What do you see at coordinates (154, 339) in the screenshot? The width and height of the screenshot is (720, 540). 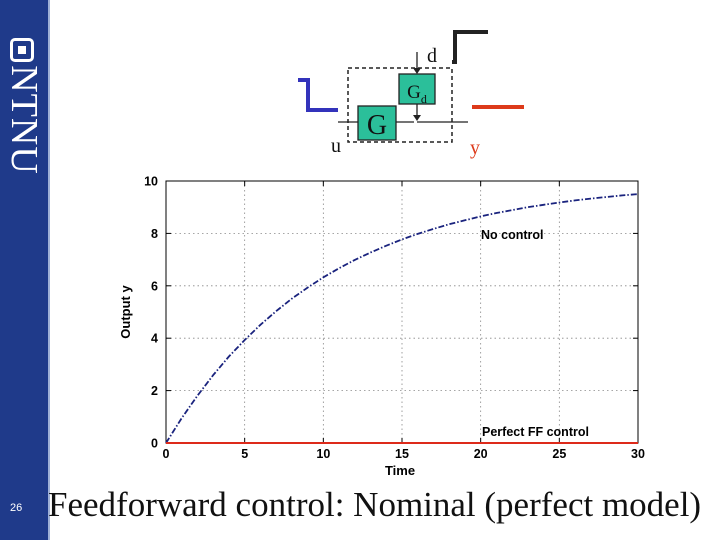 I see `y-tick-label: 4` at bounding box center [154, 339].